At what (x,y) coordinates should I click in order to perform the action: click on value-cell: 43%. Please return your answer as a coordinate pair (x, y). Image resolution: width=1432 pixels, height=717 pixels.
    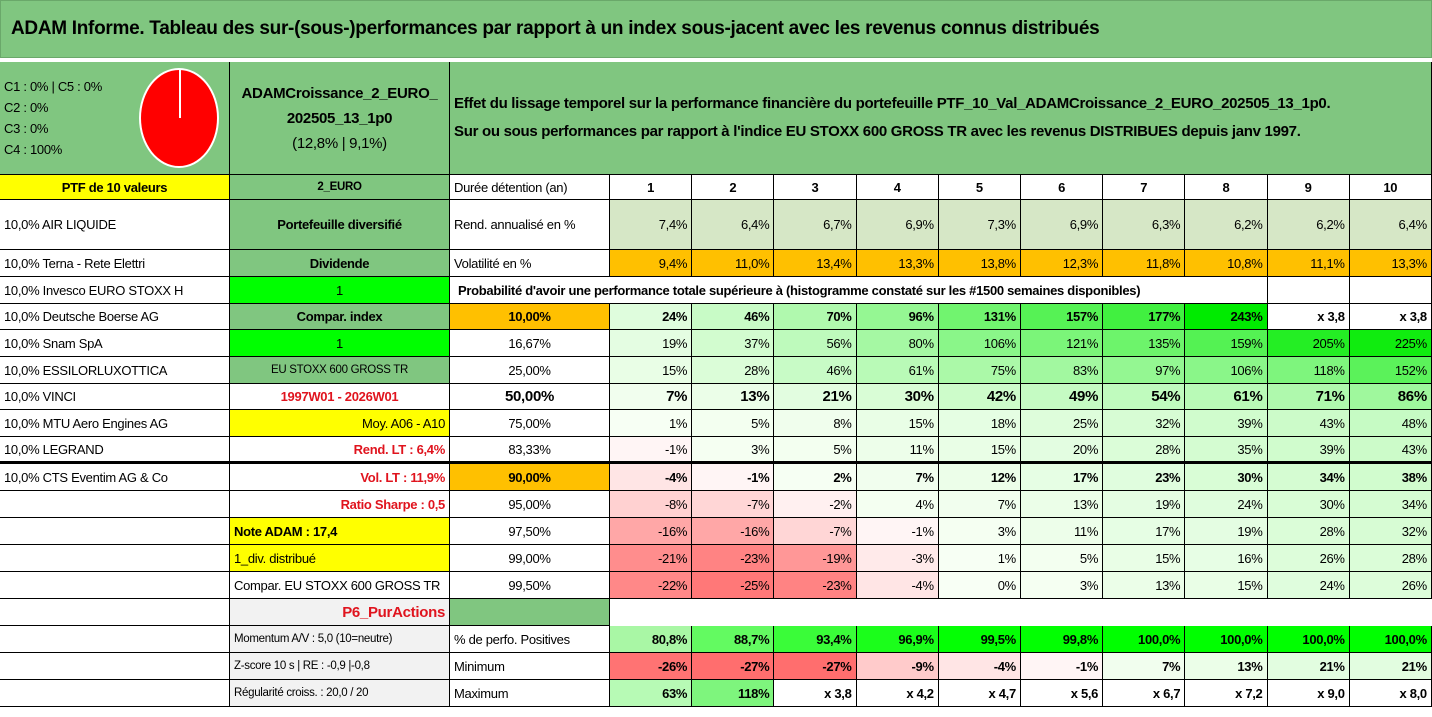
    Looking at the image, I should click on (1308, 423).